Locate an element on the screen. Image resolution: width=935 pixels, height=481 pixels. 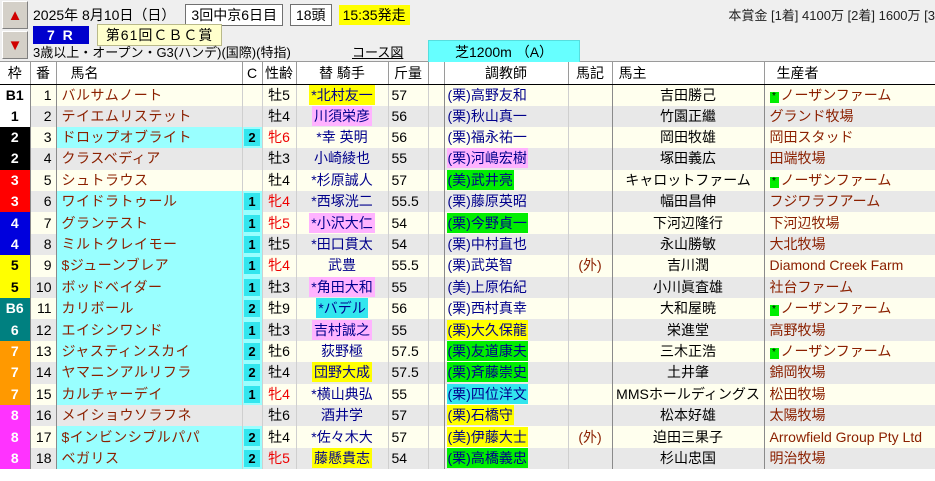
breeder-cell: 田端牧場 is located at coordinates (849, 159).